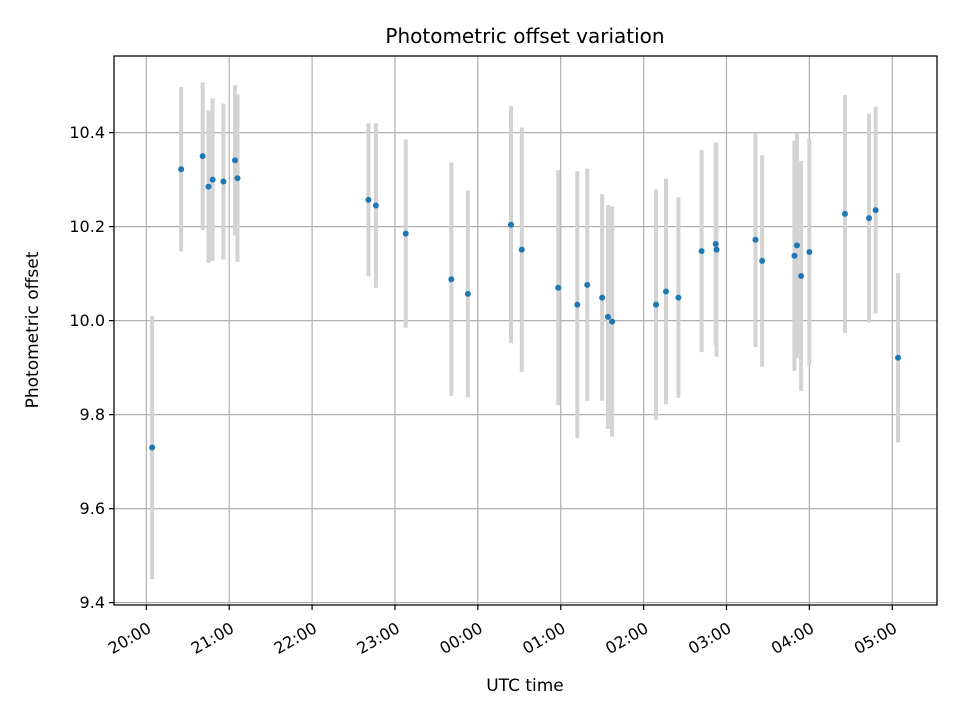 This screenshot has width=960, height=720. Describe the element at coordinates (33, 329) in the screenshot. I see `y-axis-title: Photometric offset` at that location.